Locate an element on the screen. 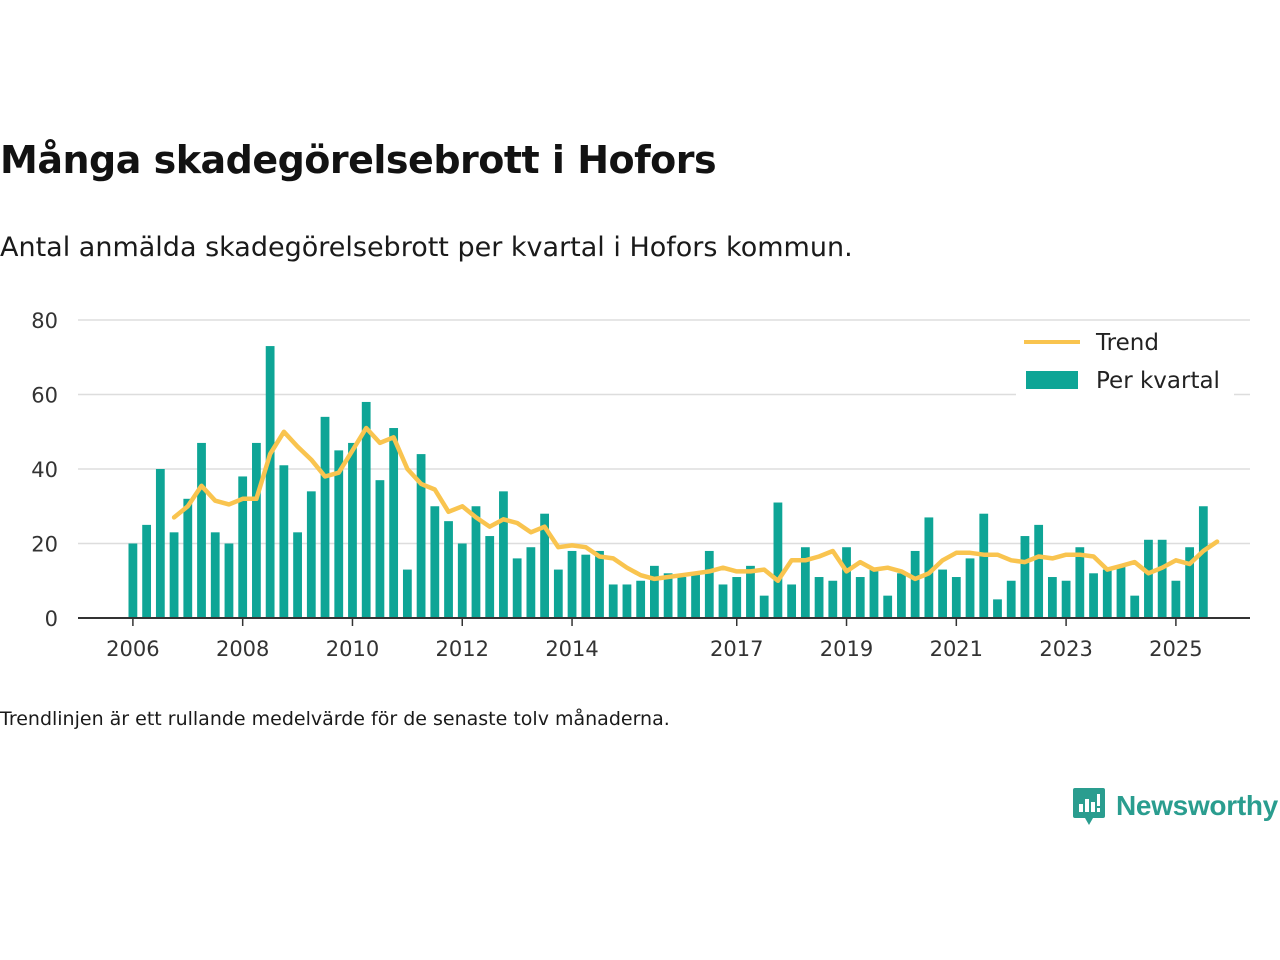 This screenshot has width=1280, height=960. legend-trend-label: Trend is located at coordinates (1127, 343).